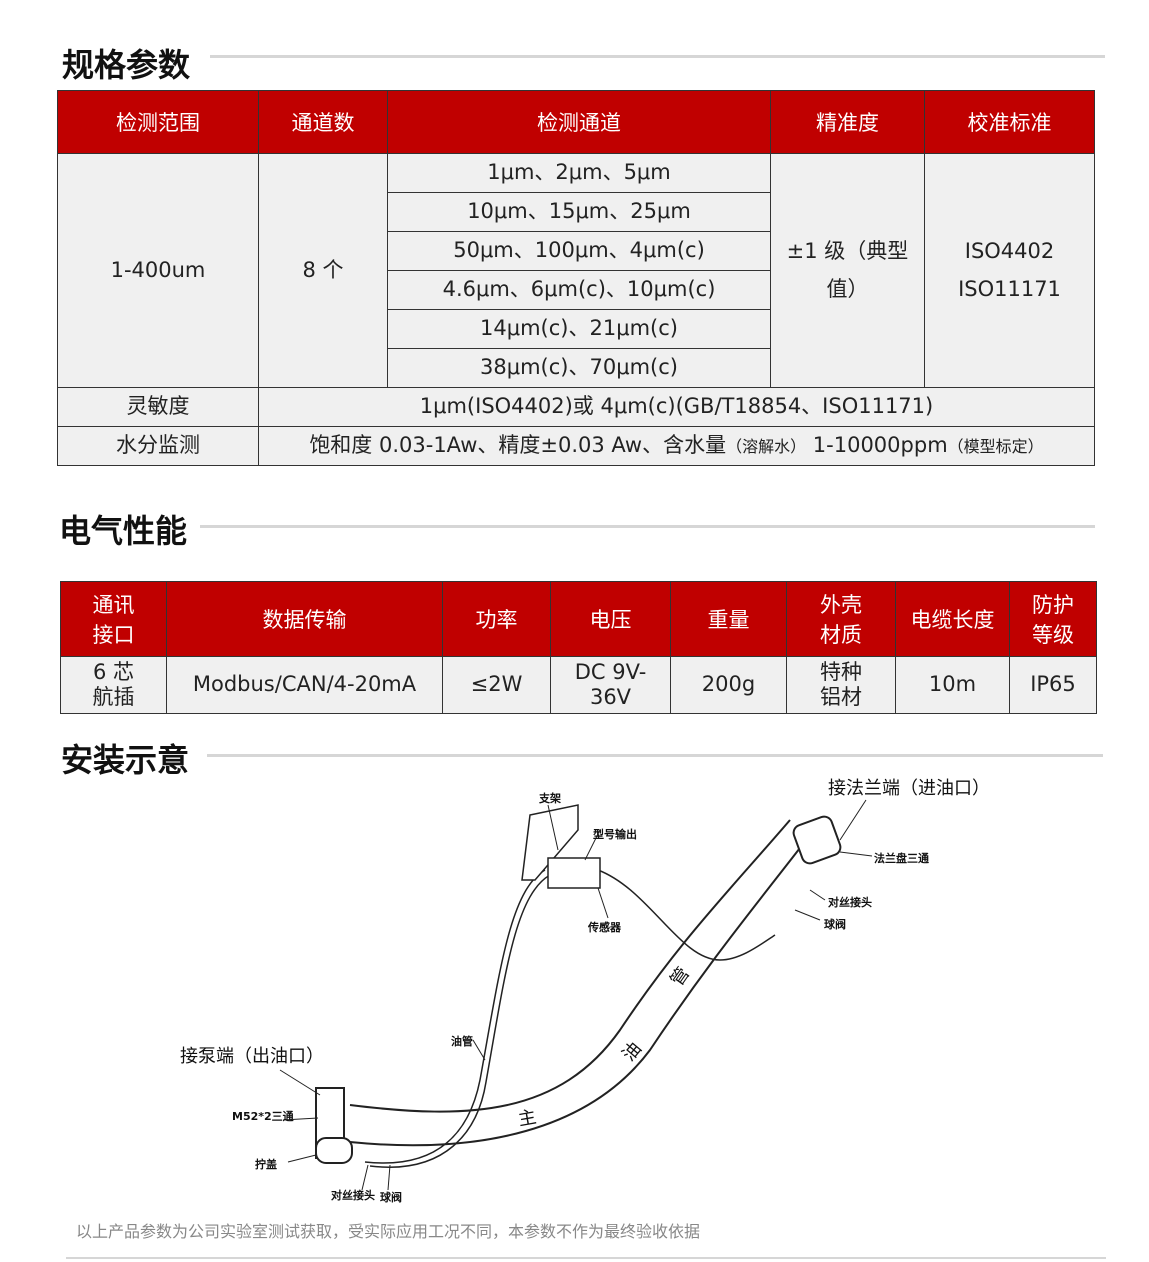  What do you see at coordinates (323, 270) in the screenshot?
I see `channels-value: 8 个` at bounding box center [323, 270].